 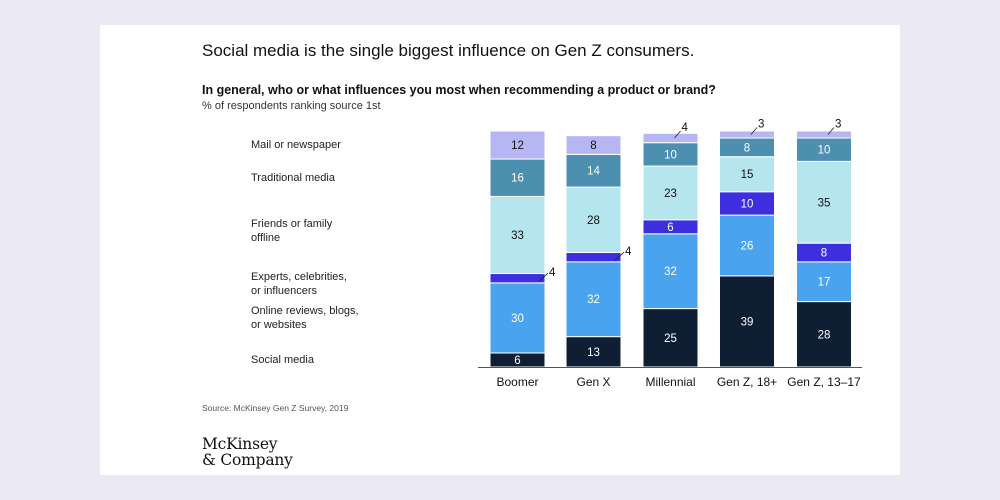 What do you see at coordinates (296, 145) in the screenshot?
I see `legend-line: Mail or newspaper` at bounding box center [296, 145].